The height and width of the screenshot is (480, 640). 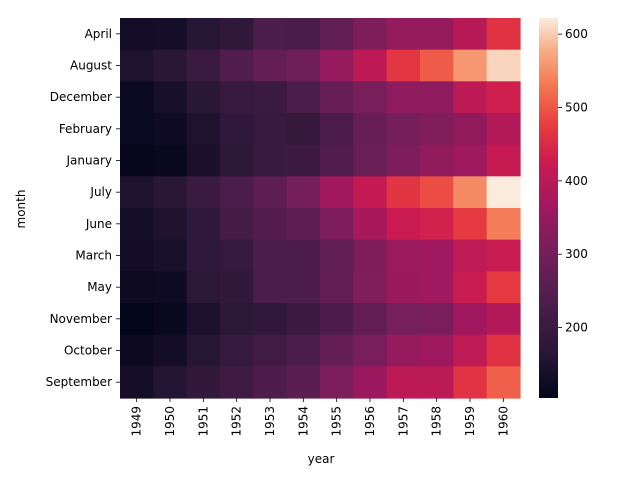 What do you see at coordinates (137, 421) in the screenshot?
I see `x-tick-label: 1949` at bounding box center [137, 421].